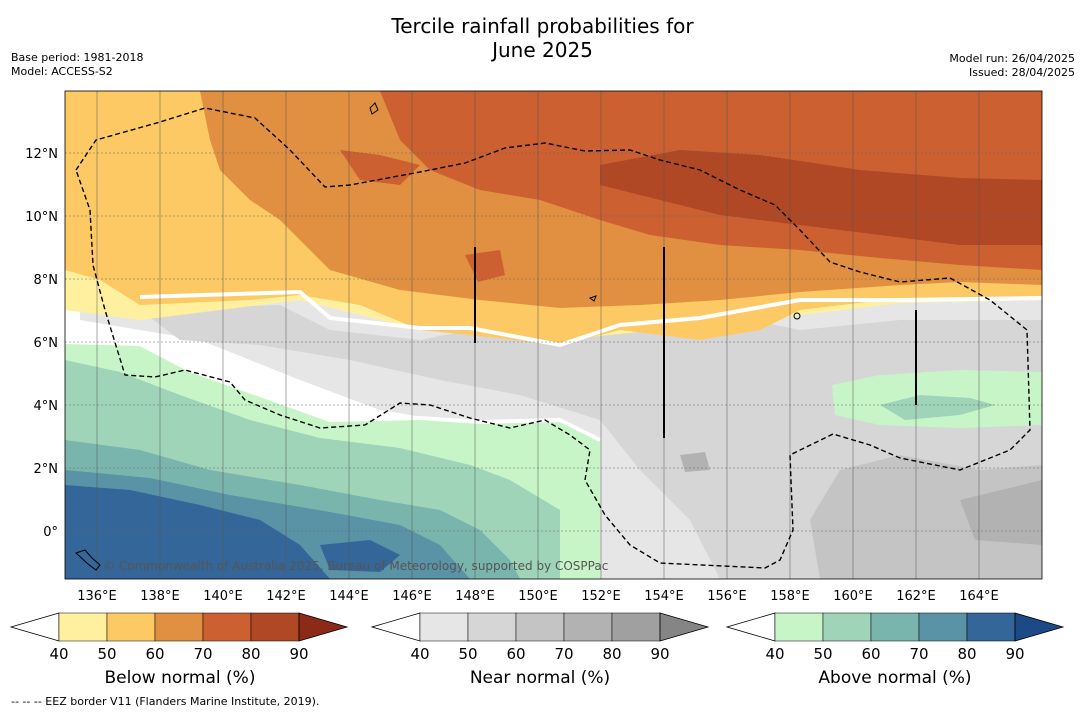 This screenshot has height=713, width=1085. Describe the element at coordinates (160, 596) in the screenshot. I see `x-tick-label: 138°E` at that location.